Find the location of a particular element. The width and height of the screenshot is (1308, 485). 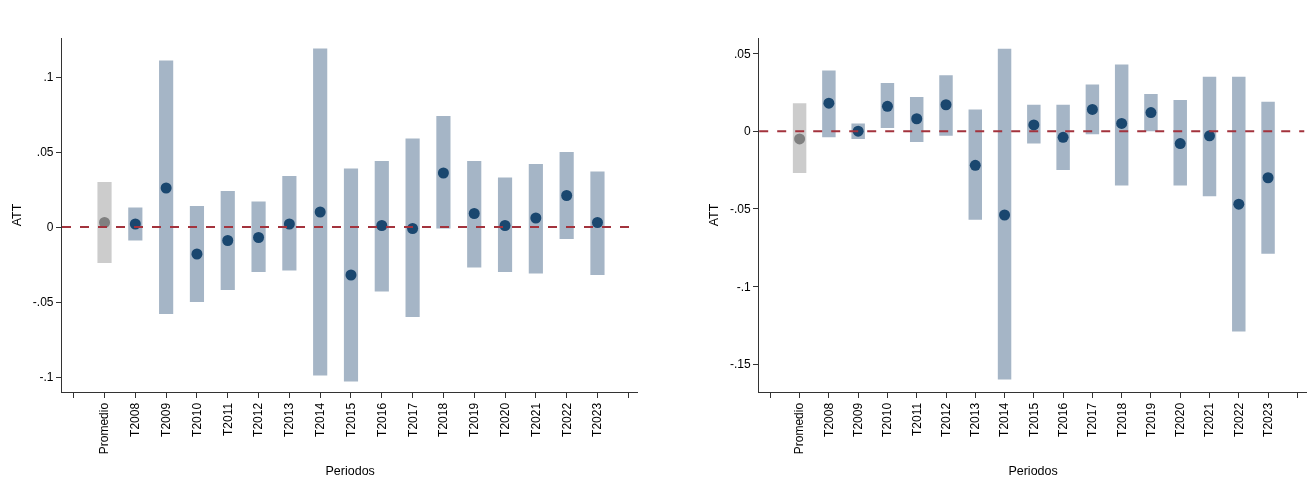

y-tick-label: -.15 is located at coordinates (741, 364).